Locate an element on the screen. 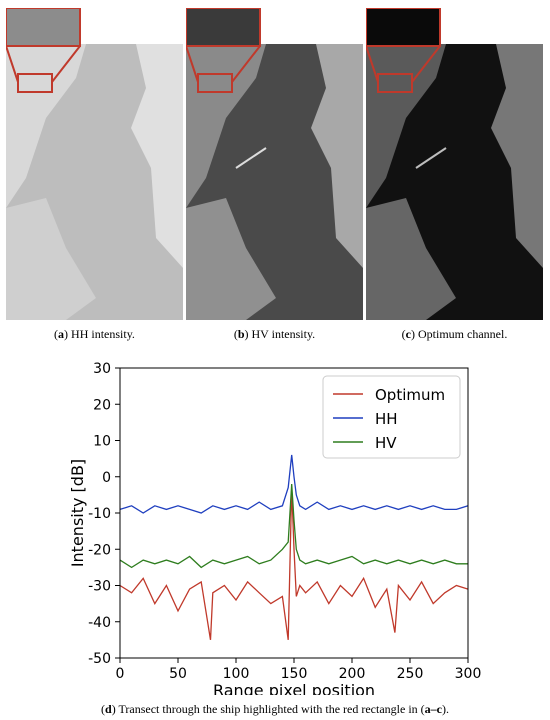 This screenshot has height=720, width=550. x-tick-label: 200 is located at coordinates (352, 674).